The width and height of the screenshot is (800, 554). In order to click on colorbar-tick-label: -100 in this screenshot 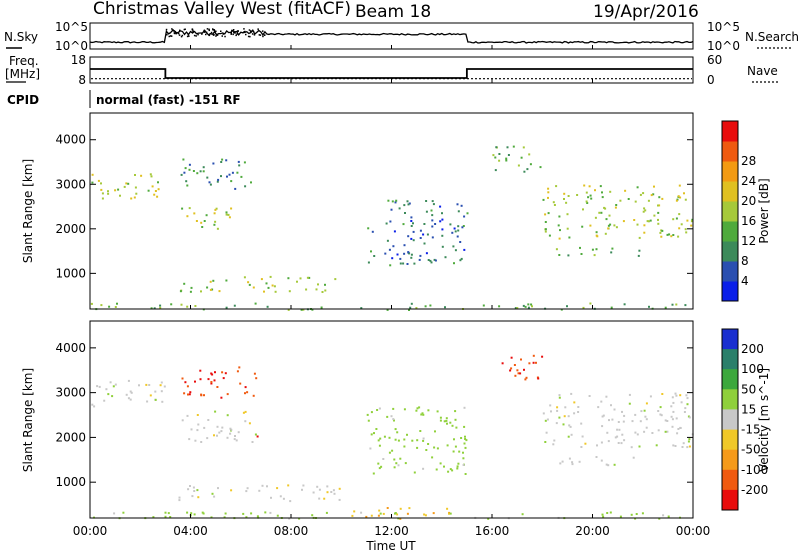, I will do `click(754, 470)`.